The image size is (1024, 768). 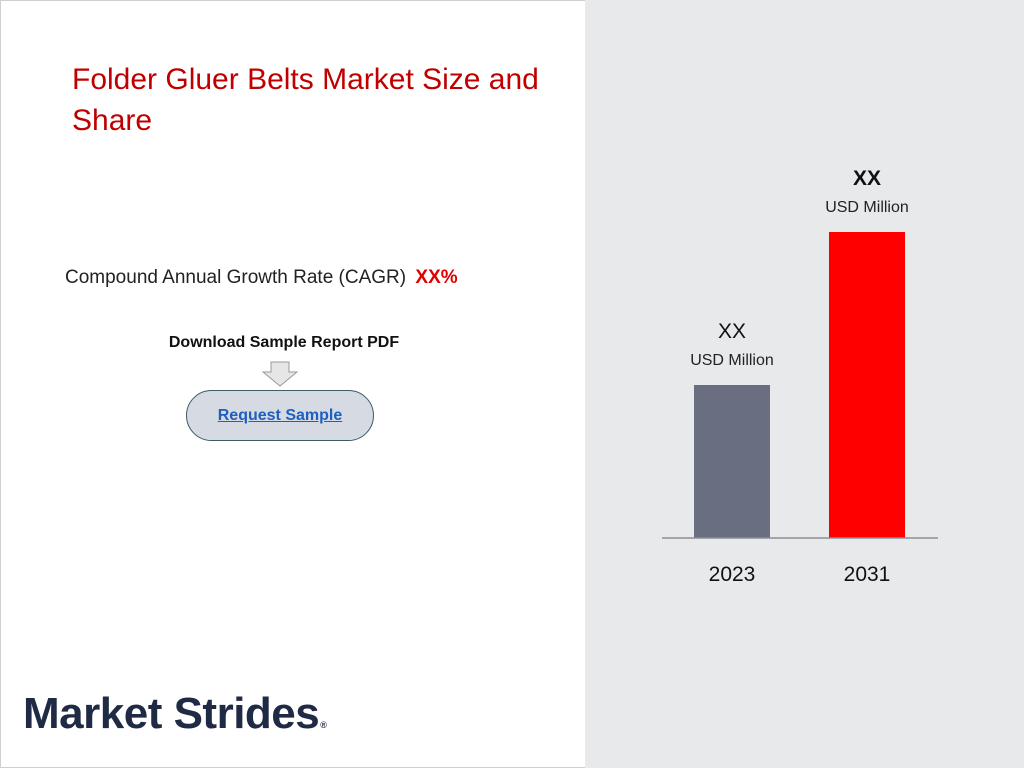 What do you see at coordinates (867, 178) in the screenshot?
I see `data-label-value-2031: XX` at bounding box center [867, 178].